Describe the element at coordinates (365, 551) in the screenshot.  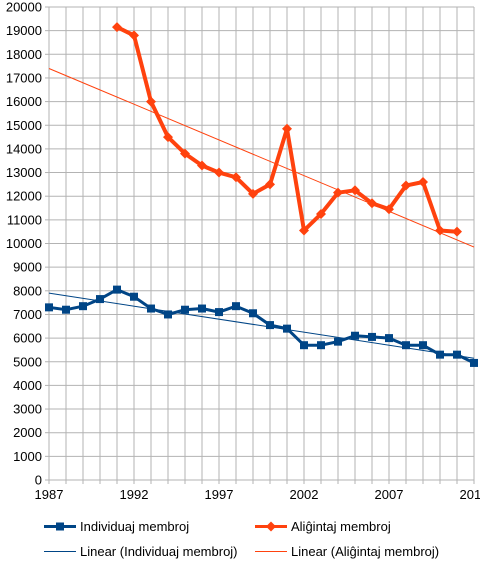
I see `legend-label: Linear (Aliĝintaj membroj)` at that location.